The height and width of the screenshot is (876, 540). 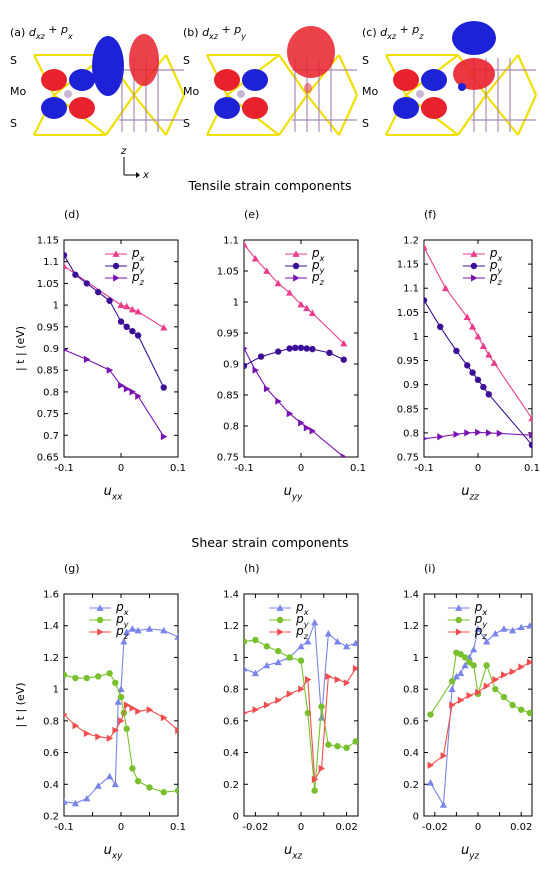 What do you see at coordinates (470, 493) in the screenshot?
I see `x-axis-label: uzz` at bounding box center [470, 493].